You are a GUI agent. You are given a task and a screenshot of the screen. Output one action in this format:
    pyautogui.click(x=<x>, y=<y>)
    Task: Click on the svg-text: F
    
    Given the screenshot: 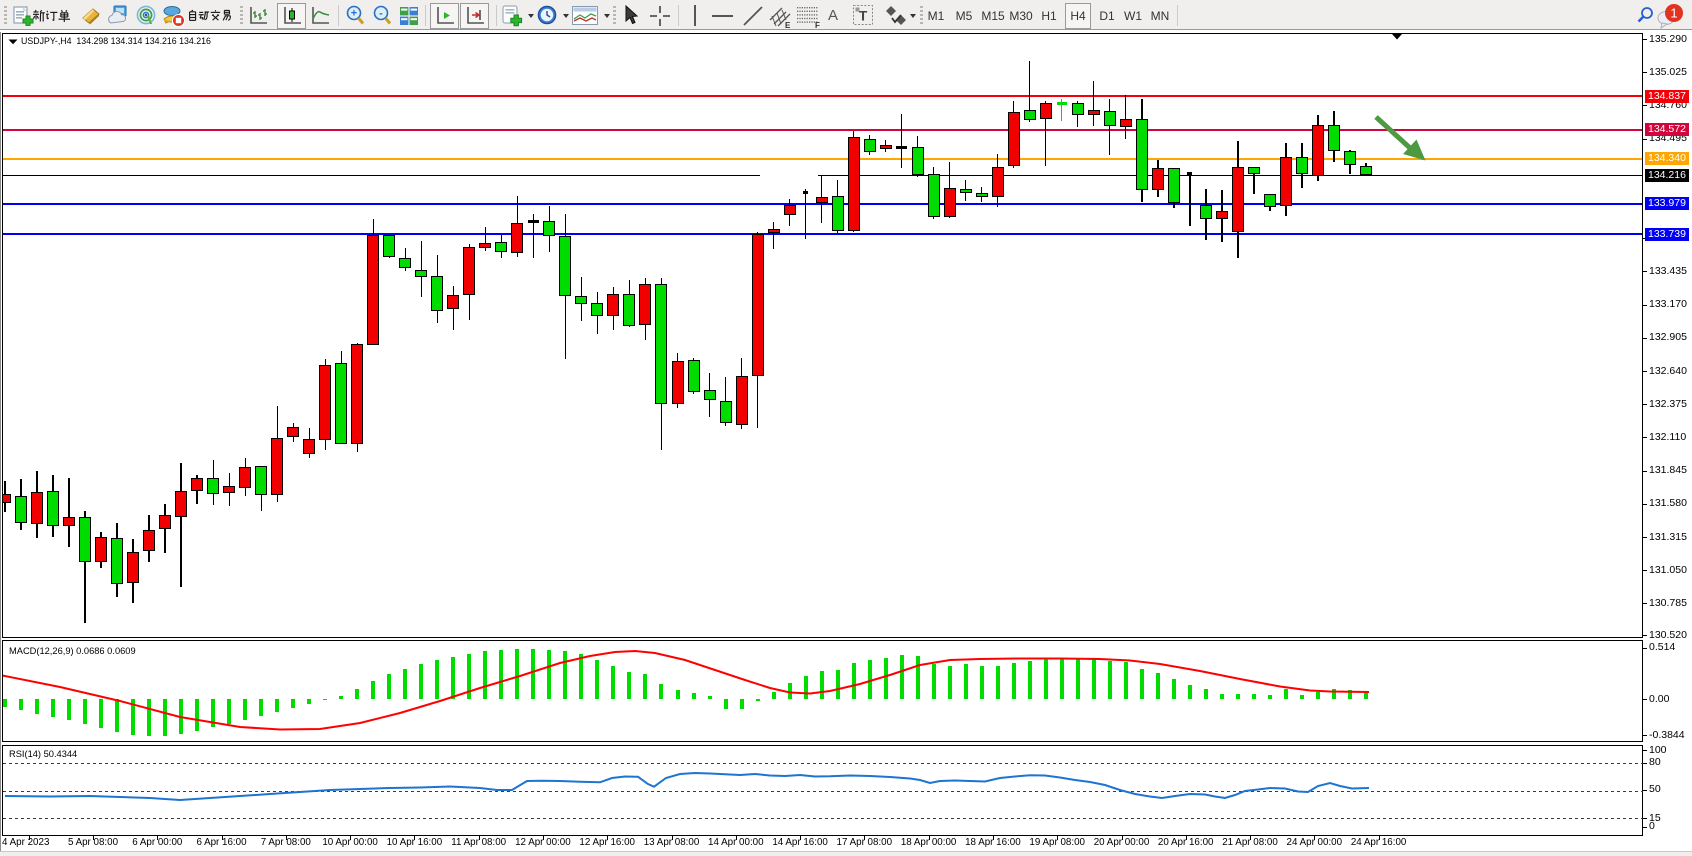 What is the action you would take?
    pyautogui.click(x=817, y=25)
    